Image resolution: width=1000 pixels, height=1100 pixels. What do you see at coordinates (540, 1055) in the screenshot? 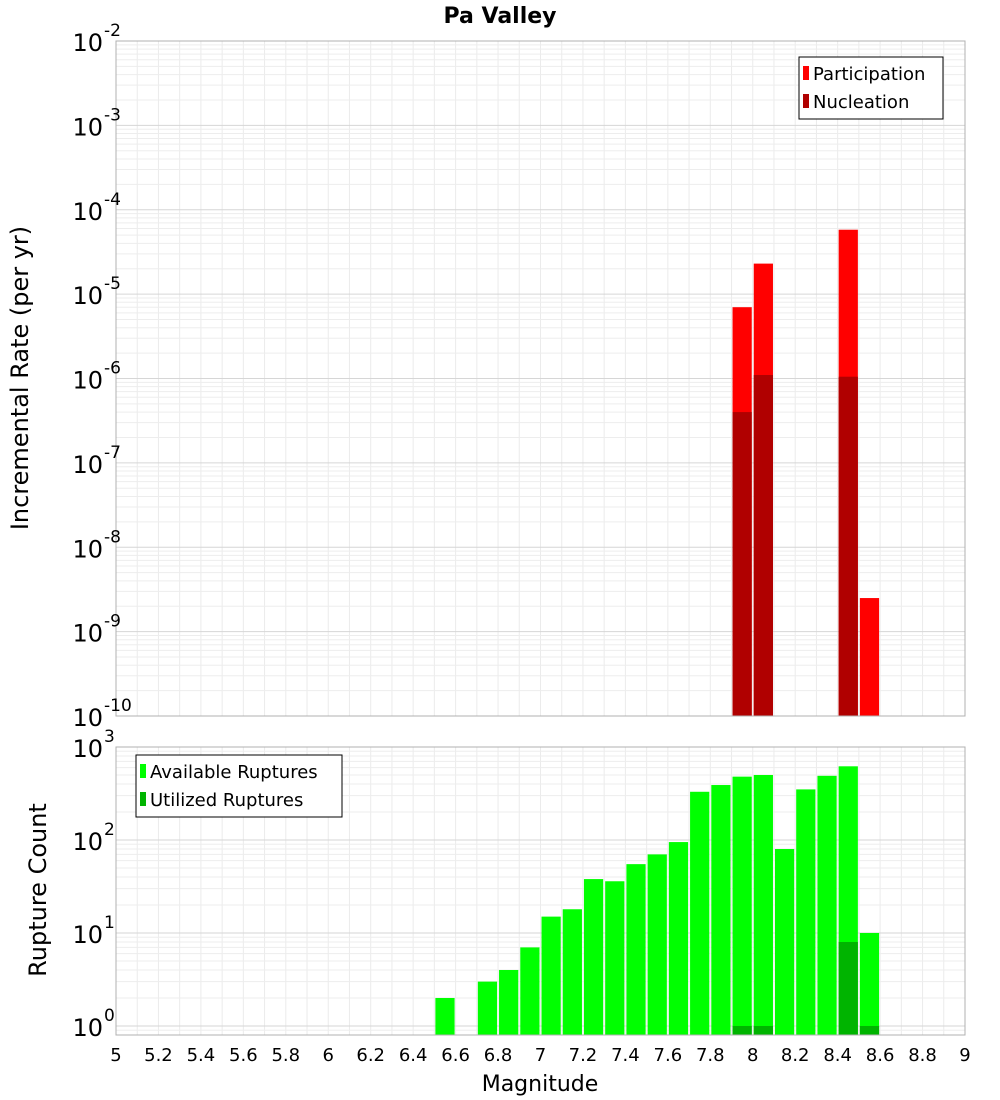
I see `x-tick-label: 7` at bounding box center [540, 1055].